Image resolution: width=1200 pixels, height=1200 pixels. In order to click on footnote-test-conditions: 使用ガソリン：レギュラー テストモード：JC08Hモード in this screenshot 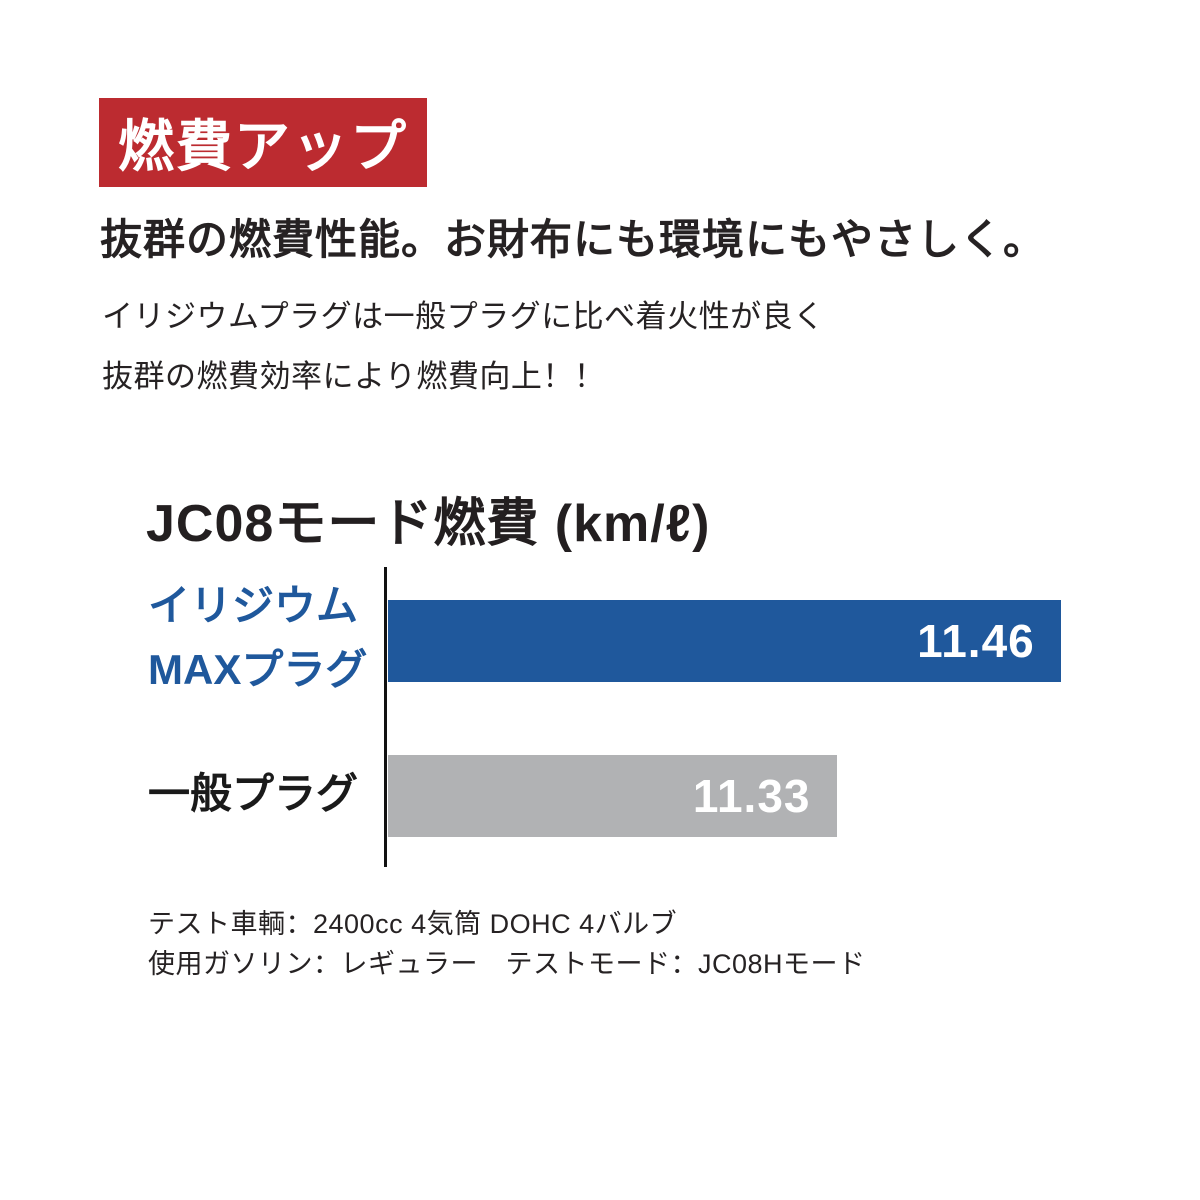, I will do `click(507, 964)`.